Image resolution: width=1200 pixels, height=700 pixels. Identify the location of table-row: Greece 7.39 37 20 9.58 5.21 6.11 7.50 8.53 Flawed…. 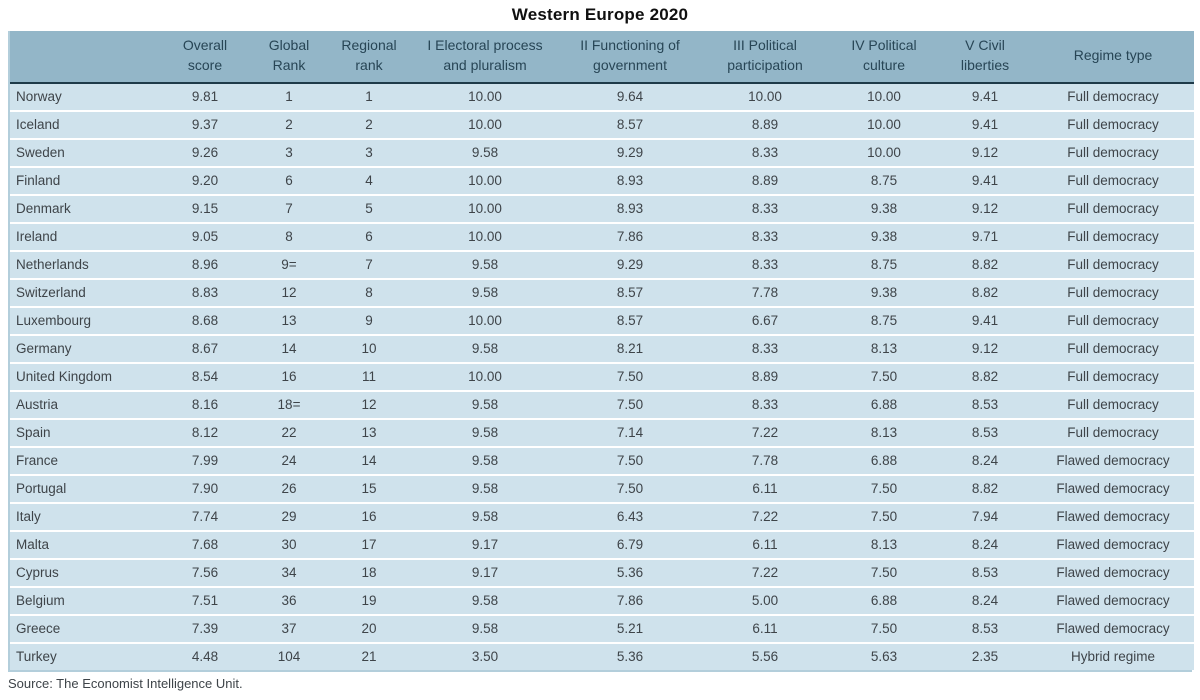
(602, 628).